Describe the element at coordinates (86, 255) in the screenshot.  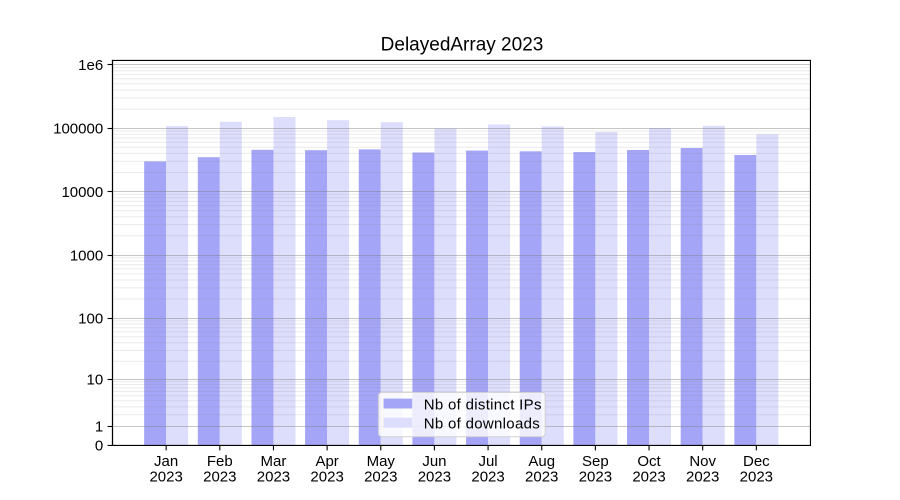
I see `svg-text: 1000` at that location.